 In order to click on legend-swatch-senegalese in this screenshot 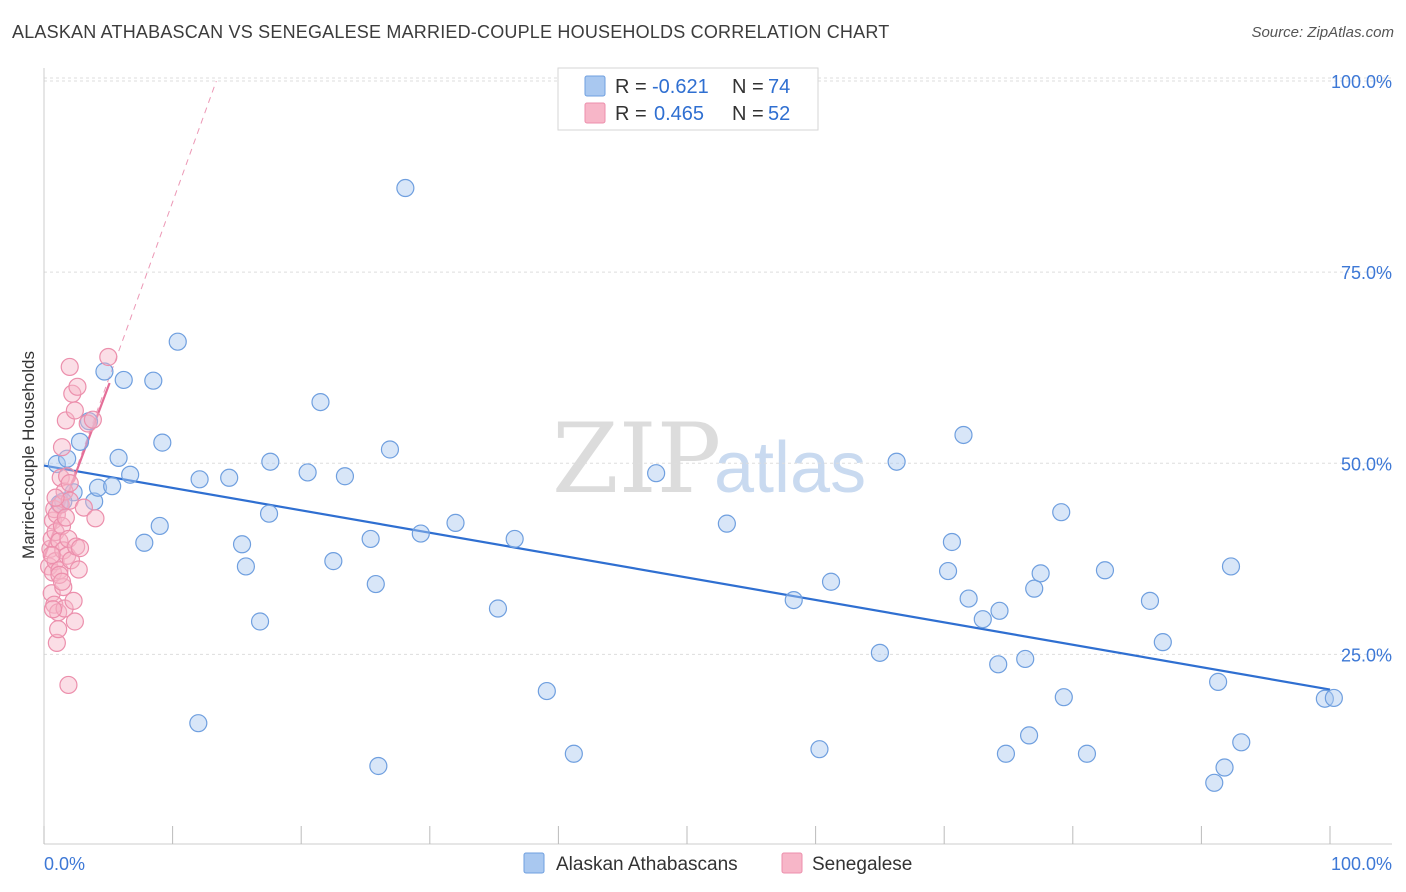, I will do `click(595, 113)`.